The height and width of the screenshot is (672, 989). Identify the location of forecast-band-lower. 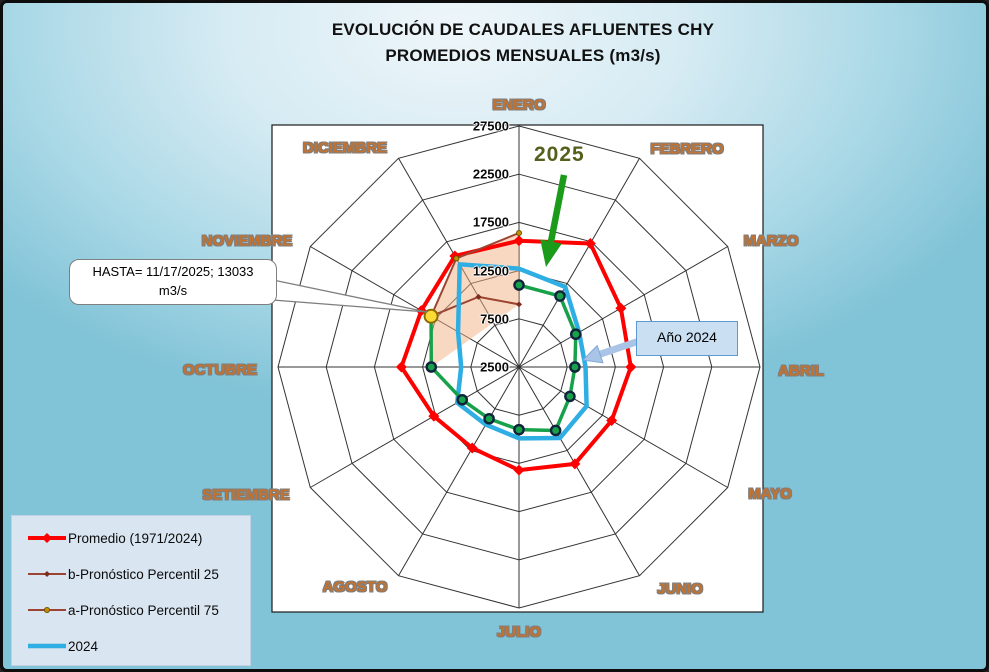
(475, 331).